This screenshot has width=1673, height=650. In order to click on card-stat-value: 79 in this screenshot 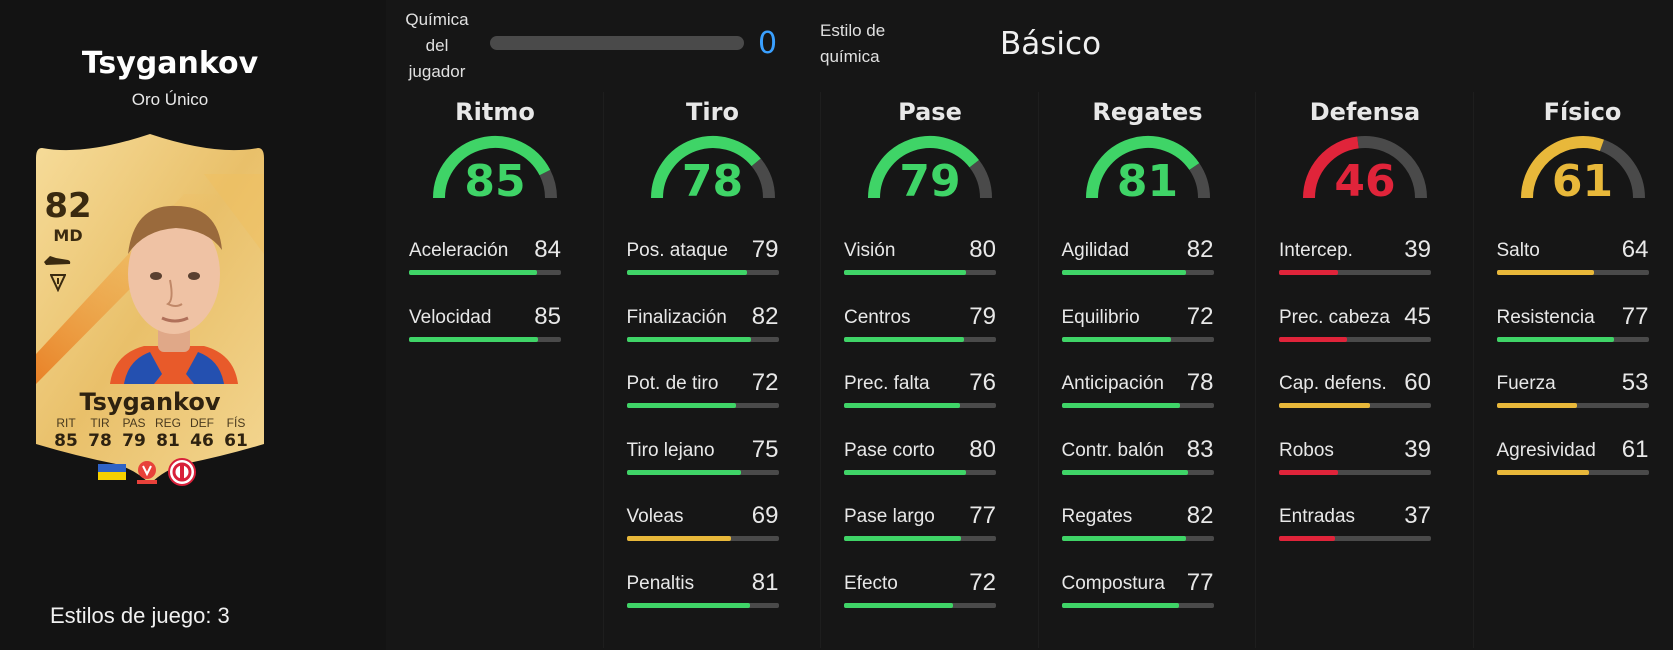, I will do `click(134, 441)`.